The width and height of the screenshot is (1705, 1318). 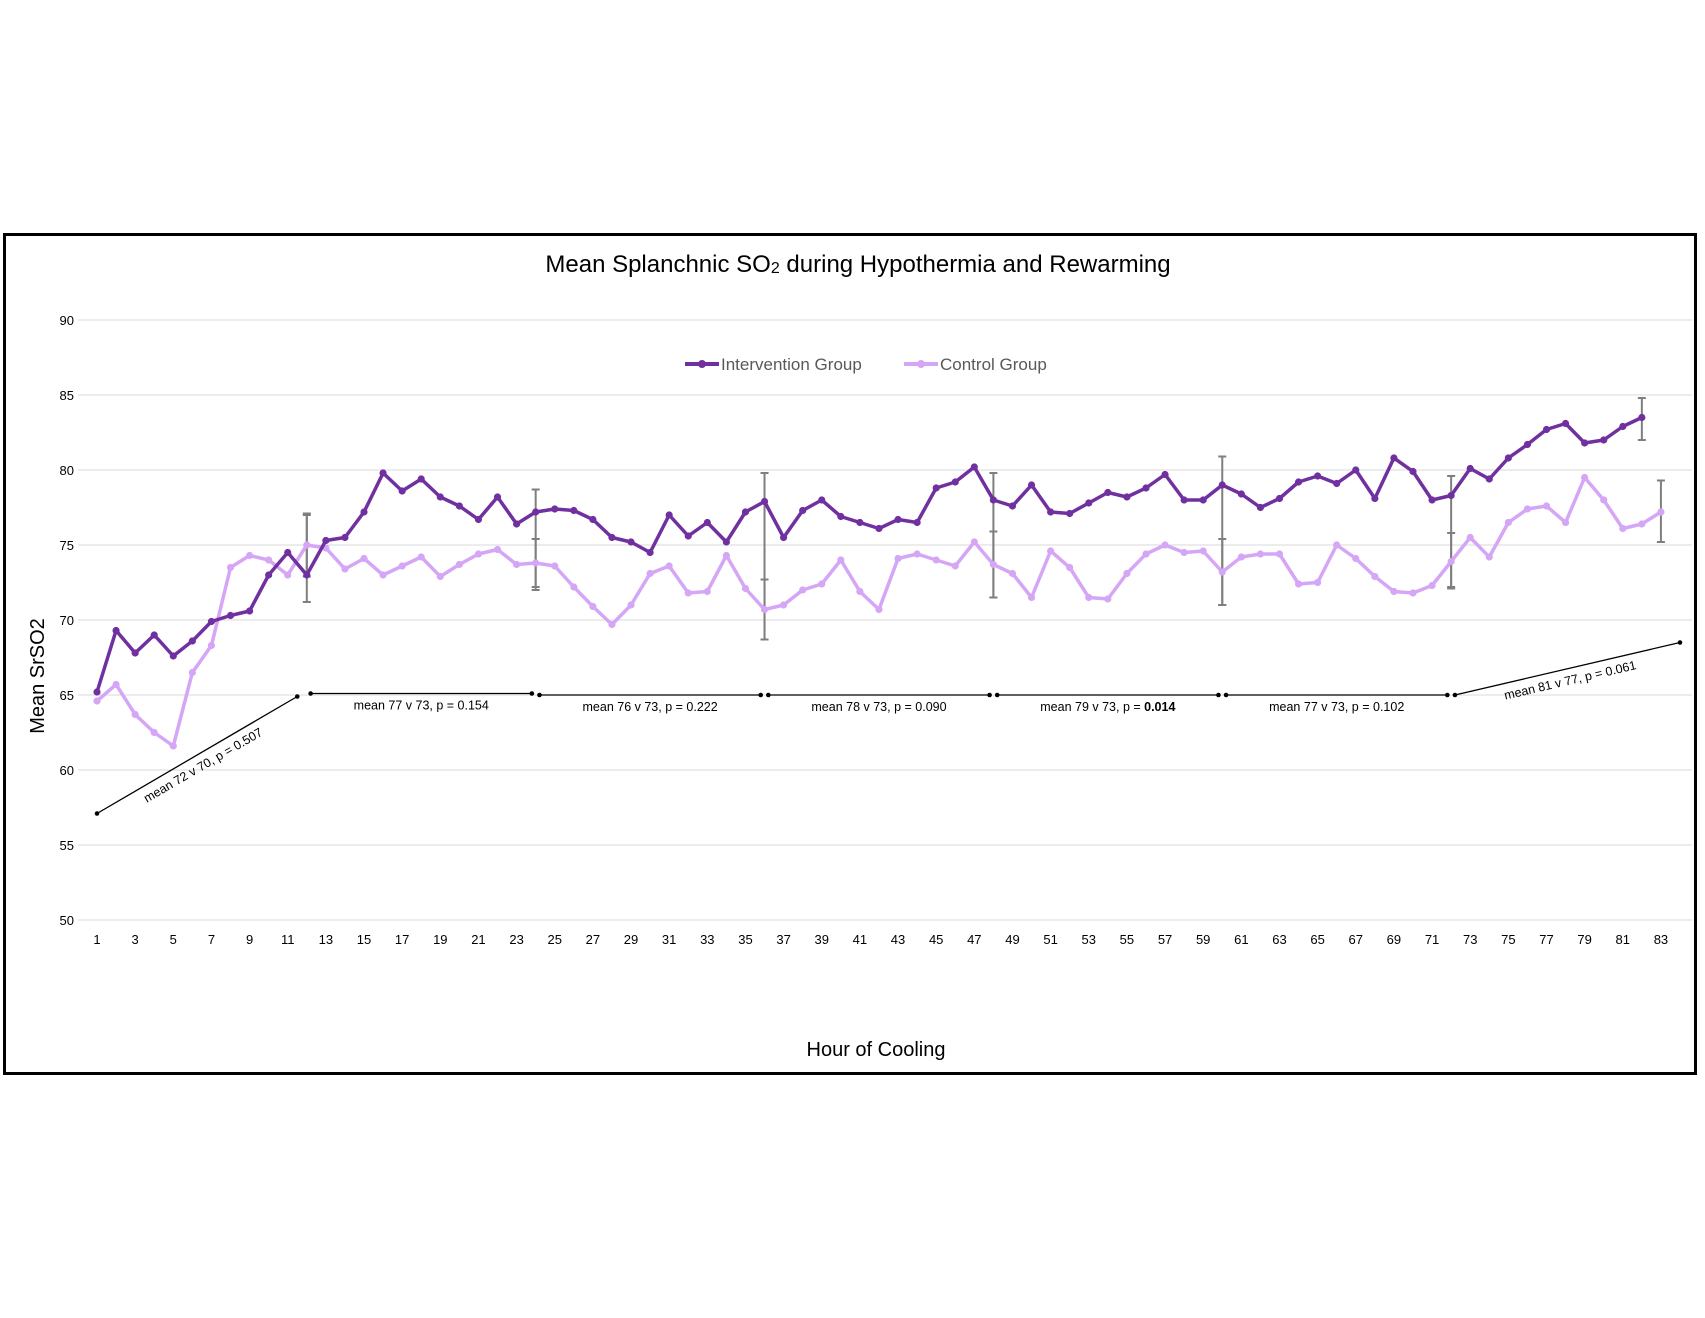 I want to click on x-tick-label: 15, so click(x=364, y=939).